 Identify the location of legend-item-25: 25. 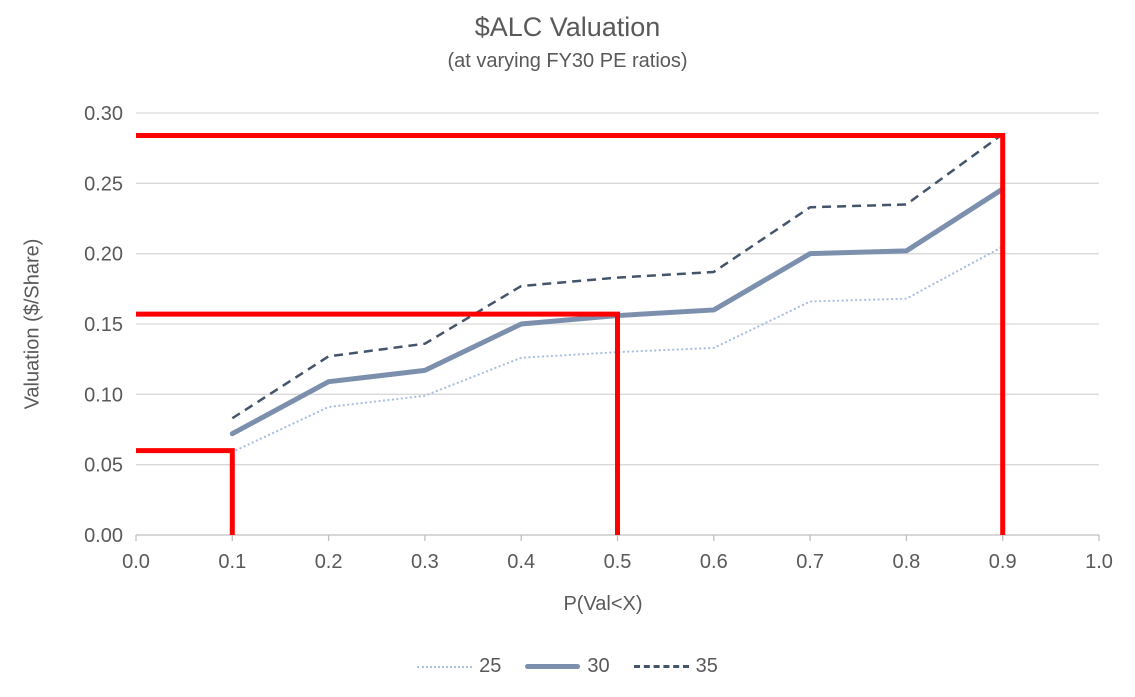
(459, 666).